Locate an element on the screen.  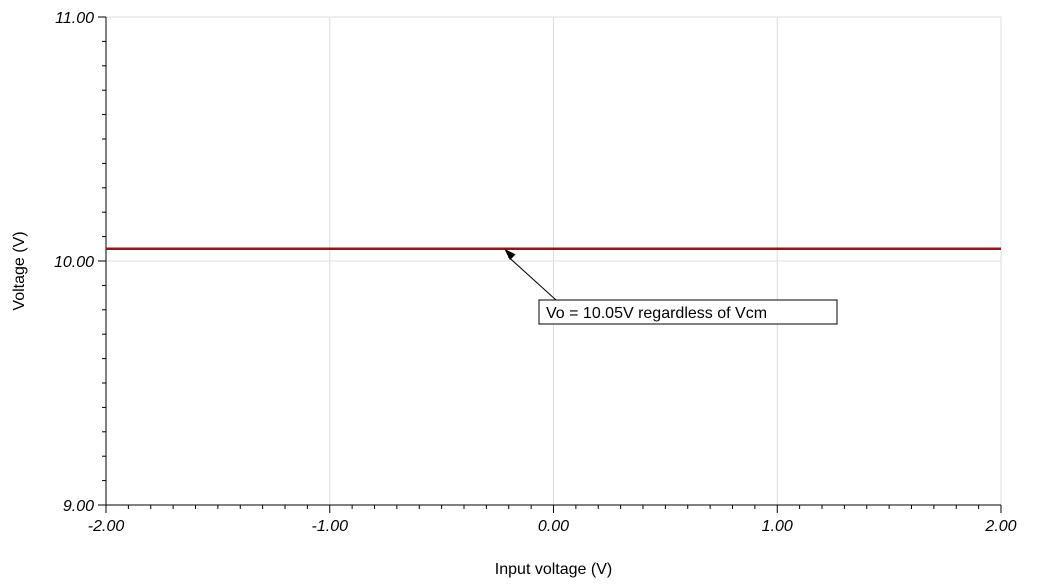
y-tick-label-1: 10.00 is located at coordinates (74, 262).